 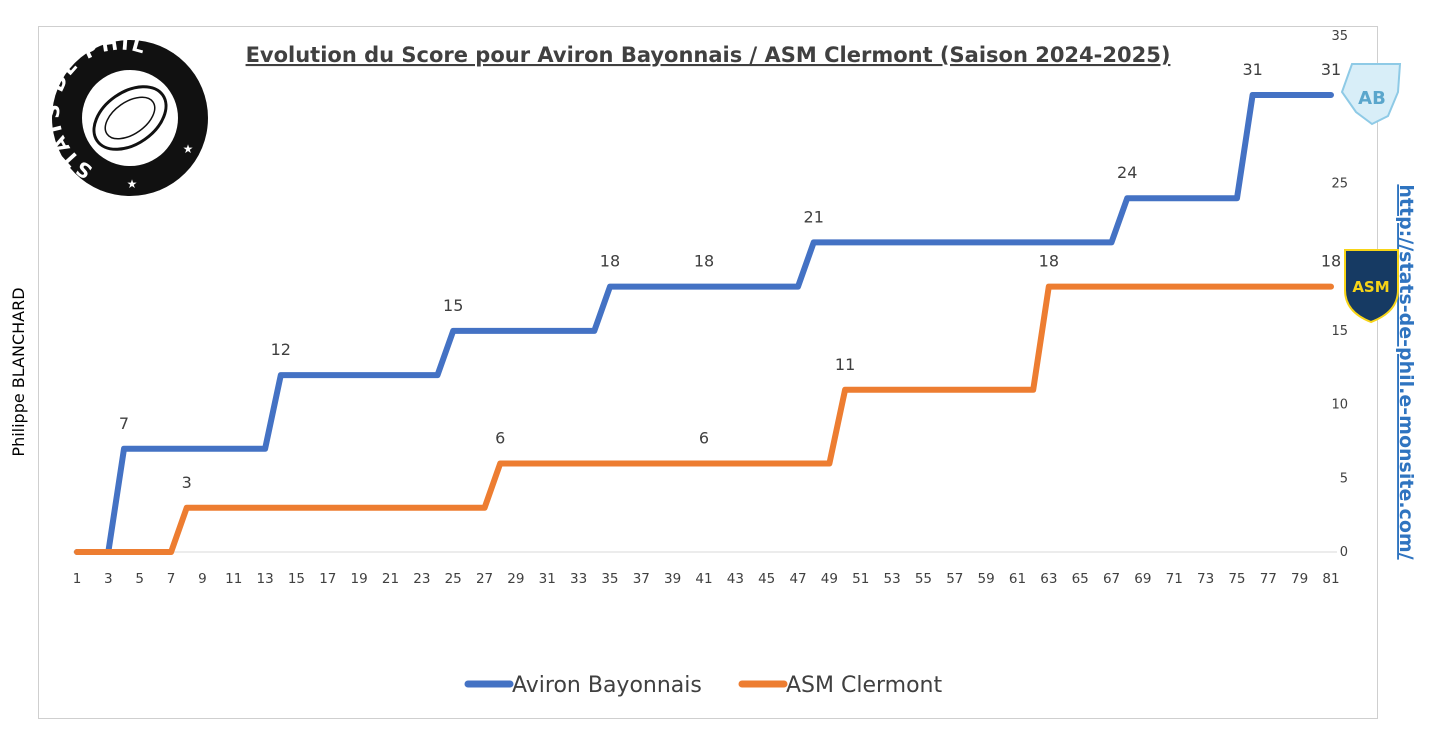 What do you see at coordinates (130, 118) in the screenshot?
I see `rugby-ball-icon` at bounding box center [130, 118].